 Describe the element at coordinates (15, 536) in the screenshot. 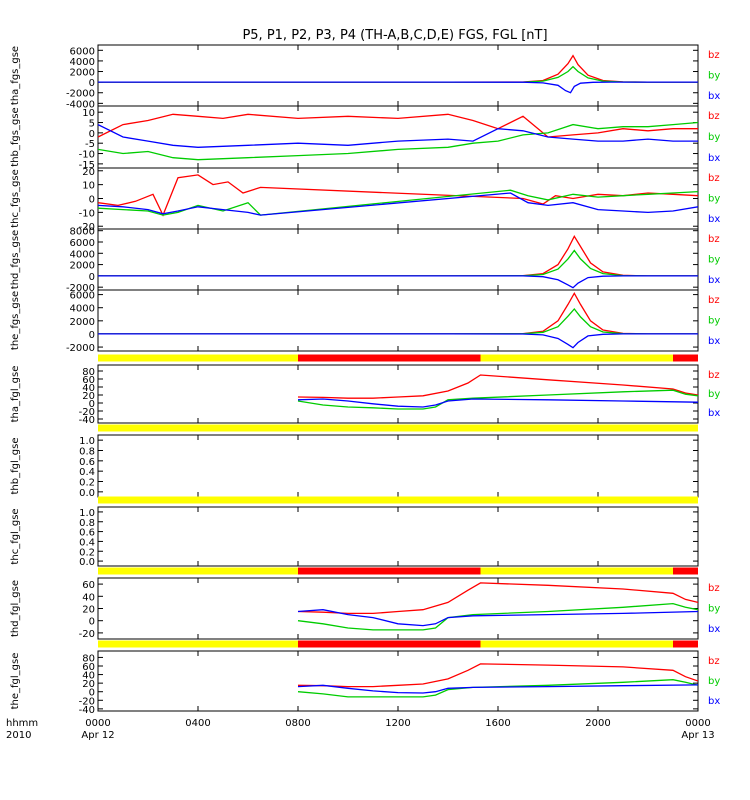

I see `panel-ylabel-thc_fgl_gse: thc_fgl_gse` at that location.